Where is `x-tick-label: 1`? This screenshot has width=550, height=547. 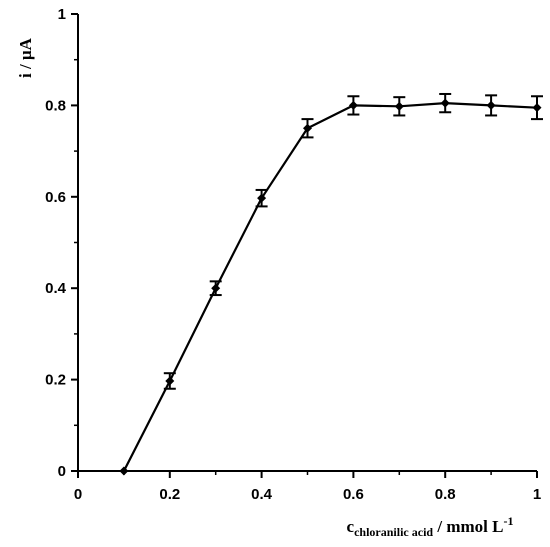
x-tick-label: 1 is located at coordinates (537, 494).